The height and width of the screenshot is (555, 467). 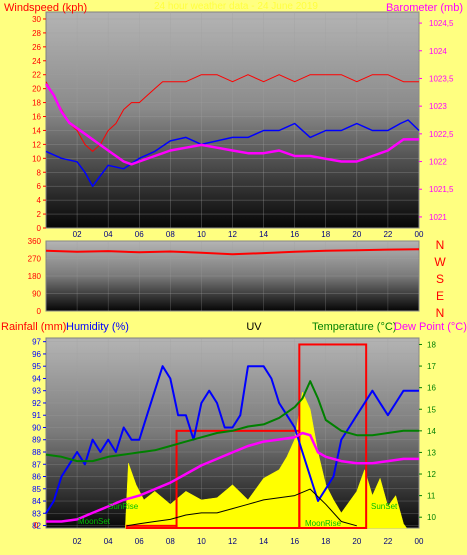 I want to click on direction-tick-label: 0, so click(x=39, y=311).